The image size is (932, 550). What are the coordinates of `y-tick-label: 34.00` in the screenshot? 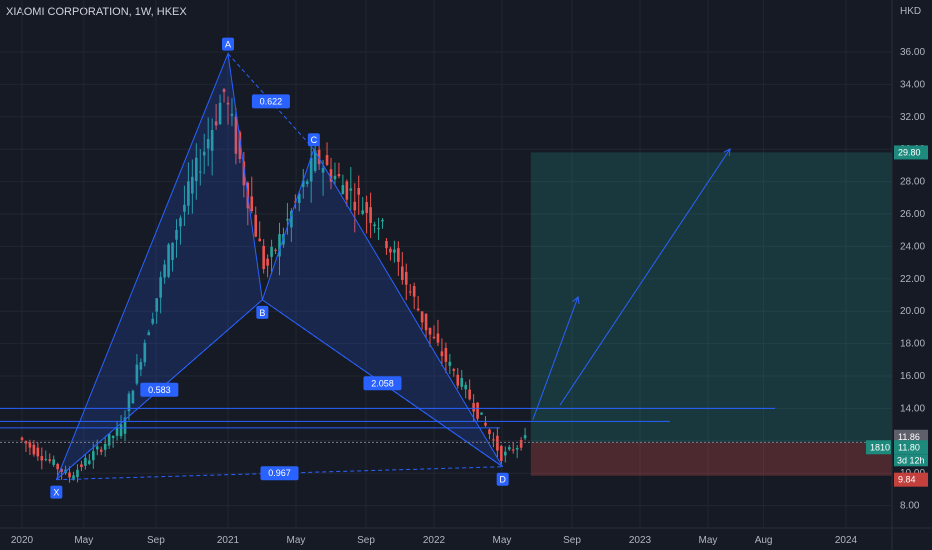 It's located at (912, 84).